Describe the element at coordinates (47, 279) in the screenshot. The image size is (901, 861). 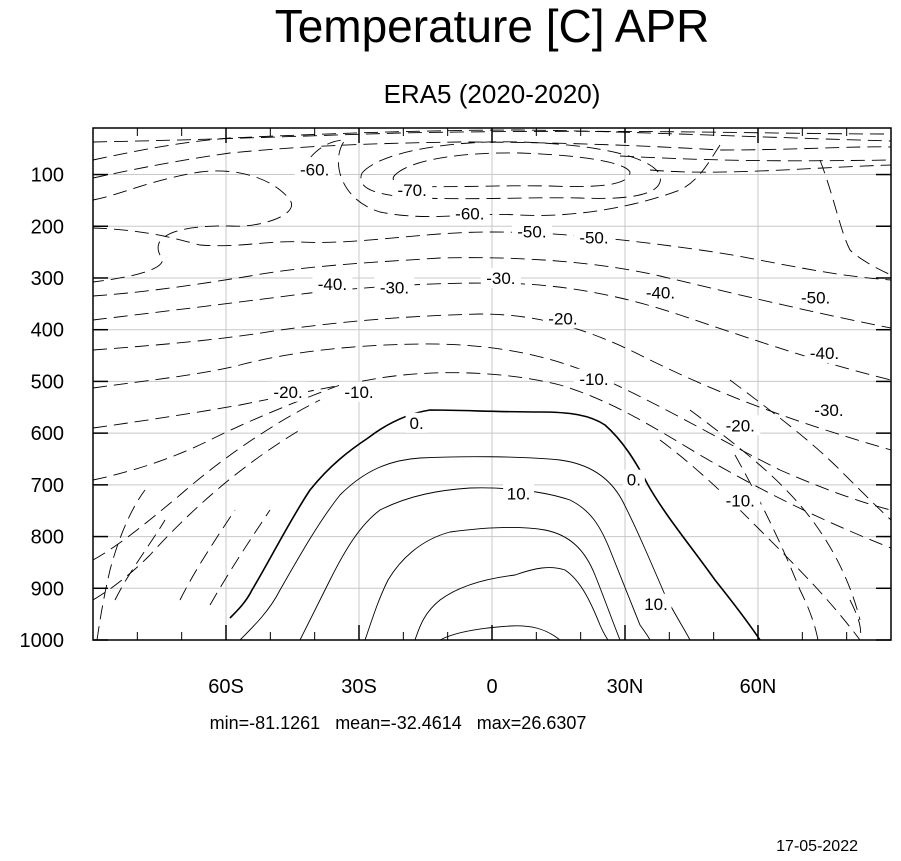
I see `y-tick-label: 300` at that location.